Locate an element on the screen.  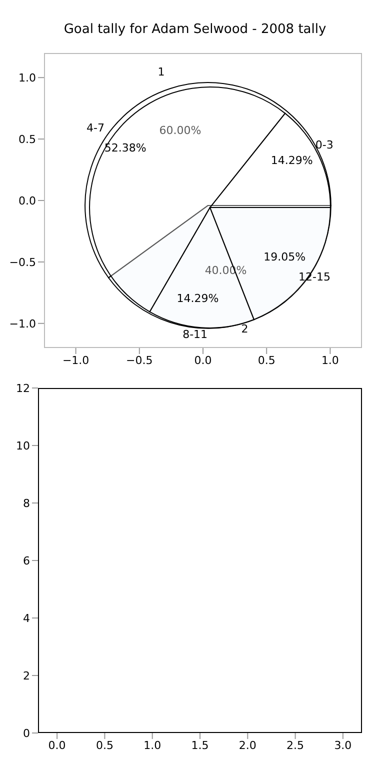
data-label: 19.05% is located at coordinates (285, 257).